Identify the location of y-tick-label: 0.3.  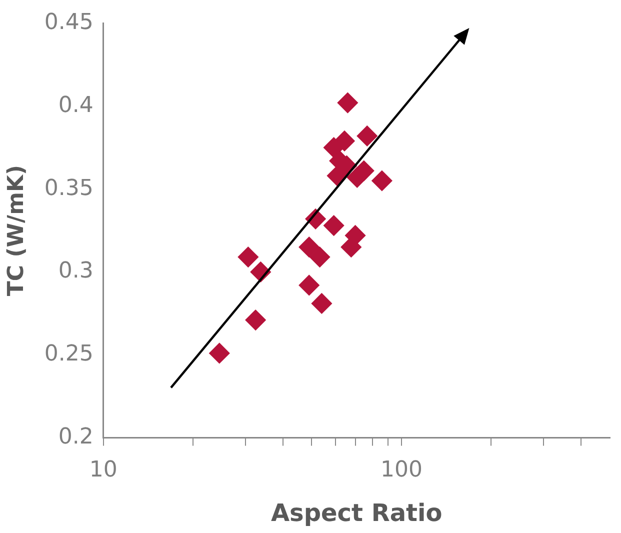
(76, 271).